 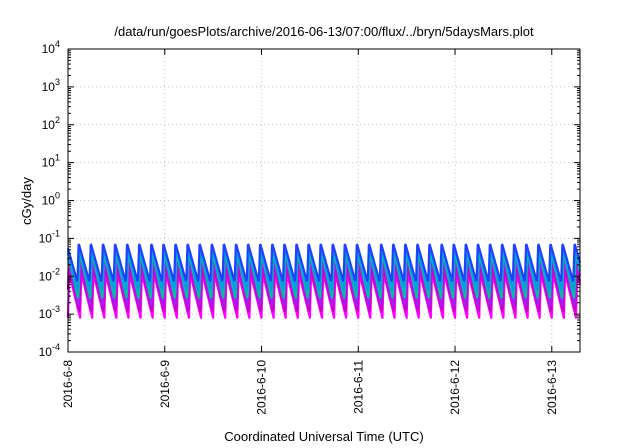 I want to click on y-tick-exponent: -3, so click(x=56, y=309).